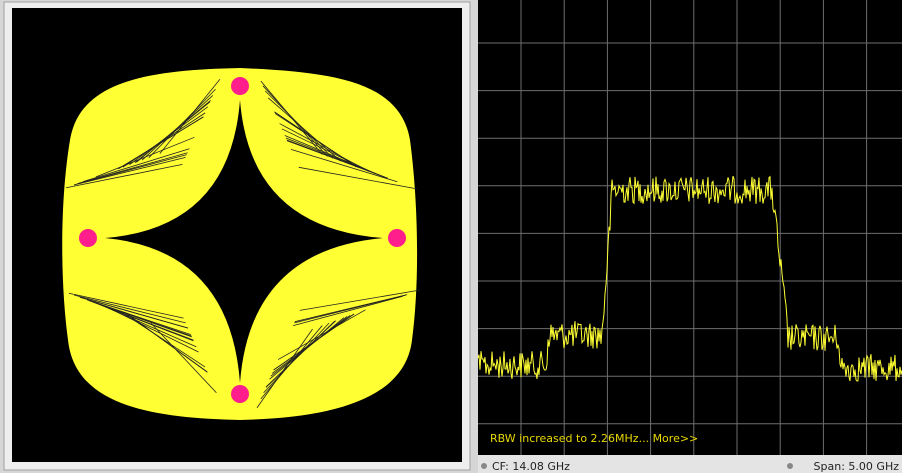 The image size is (902, 473). Describe the element at coordinates (790, 466) in the screenshot. I see `span-icon` at that location.